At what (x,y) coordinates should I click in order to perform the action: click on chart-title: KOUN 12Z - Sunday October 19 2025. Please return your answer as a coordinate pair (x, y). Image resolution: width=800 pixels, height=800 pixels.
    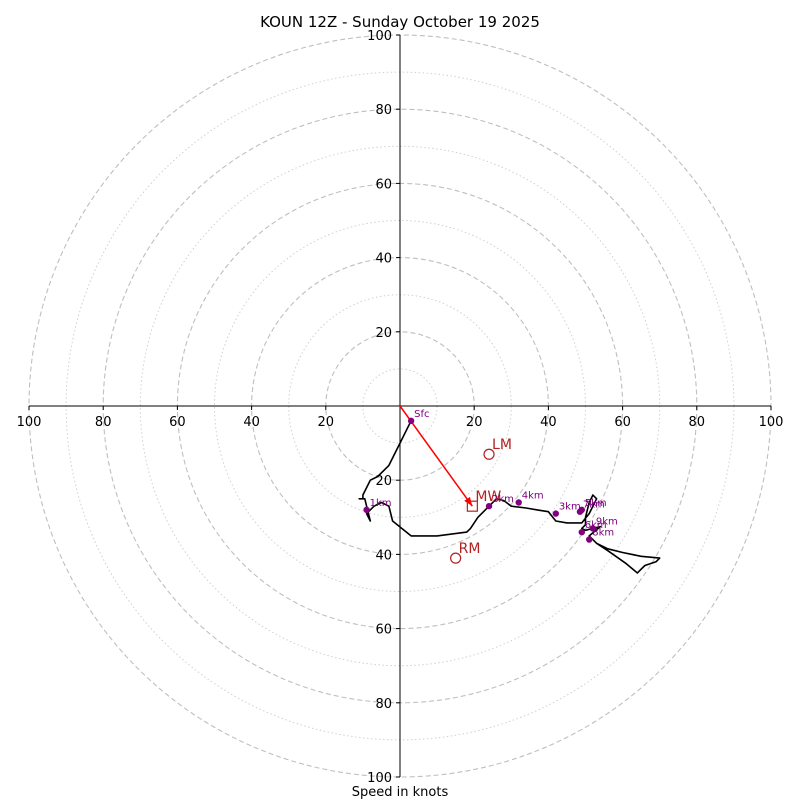
    Looking at the image, I should click on (400, 22).